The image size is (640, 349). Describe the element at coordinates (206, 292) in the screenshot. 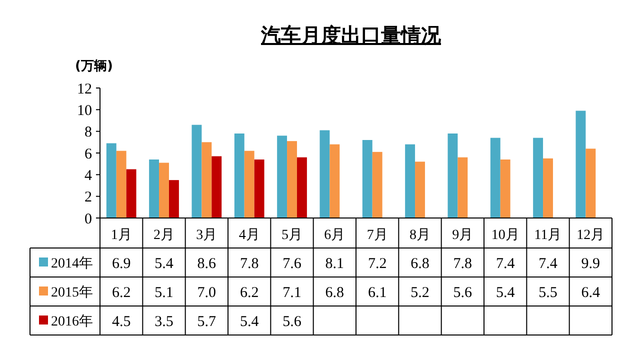

I see `data-label: 7.0` at that location.